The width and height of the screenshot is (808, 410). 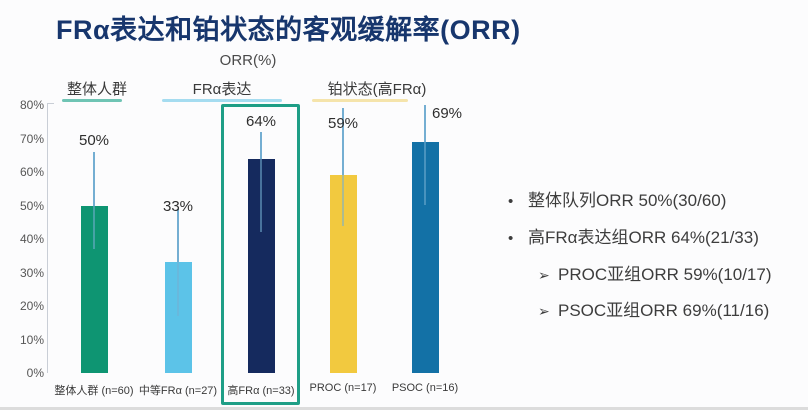 What do you see at coordinates (222, 89) in the screenshot?
I see `group-label: FRα表达` at bounding box center [222, 89].